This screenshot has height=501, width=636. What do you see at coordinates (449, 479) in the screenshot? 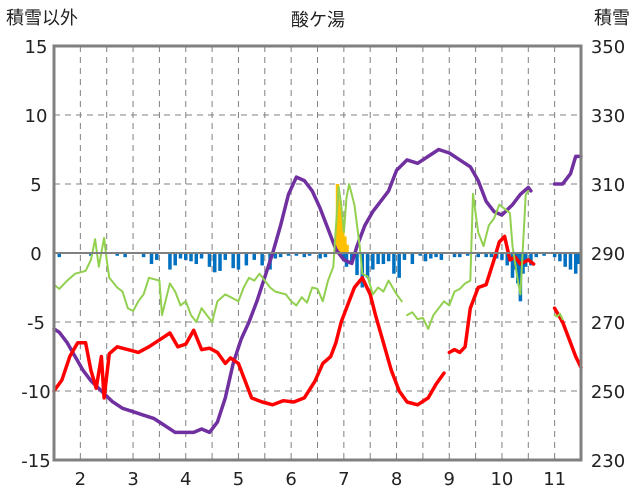
I see `x-tick-label: 9` at bounding box center [449, 479].